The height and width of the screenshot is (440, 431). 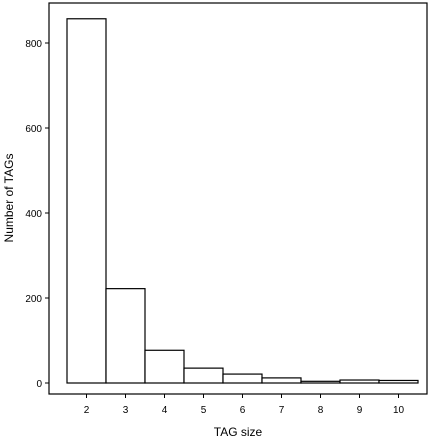 I want to click on x-axis-title: TAG size, so click(x=238, y=432).